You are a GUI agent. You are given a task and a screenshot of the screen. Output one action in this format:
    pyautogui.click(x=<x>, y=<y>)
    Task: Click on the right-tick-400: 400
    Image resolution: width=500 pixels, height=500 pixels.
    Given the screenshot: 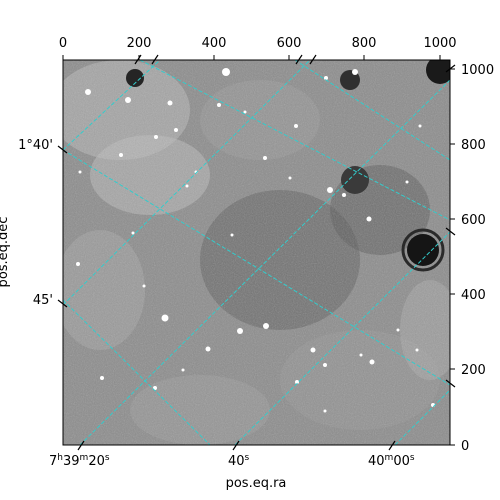 What is the action you would take?
    pyautogui.click(x=473, y=295)
    